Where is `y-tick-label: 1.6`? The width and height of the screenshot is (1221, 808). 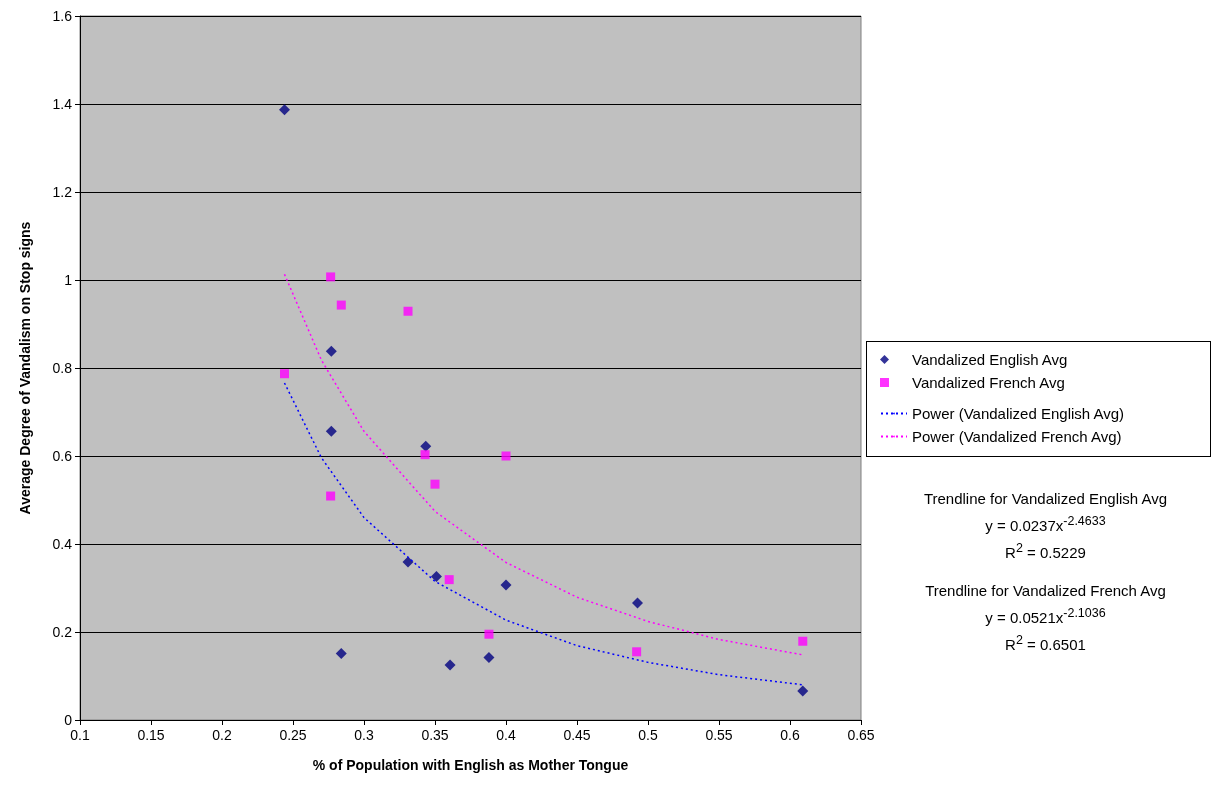
y-tick-label: 1.6 is located at coordinates (62, 16).